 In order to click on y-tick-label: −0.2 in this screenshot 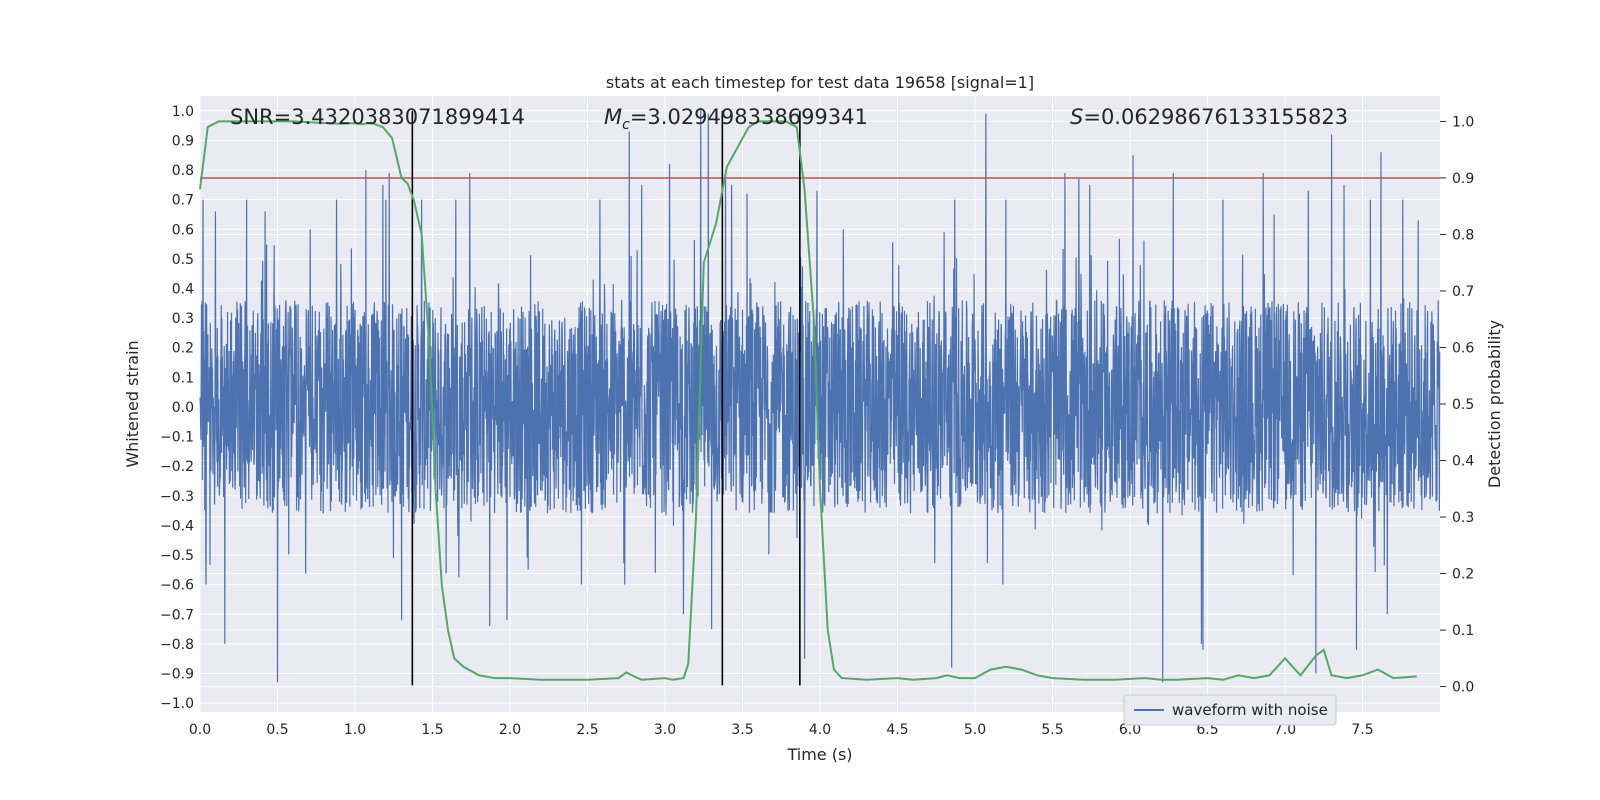, I will do `click(177, 467)`.